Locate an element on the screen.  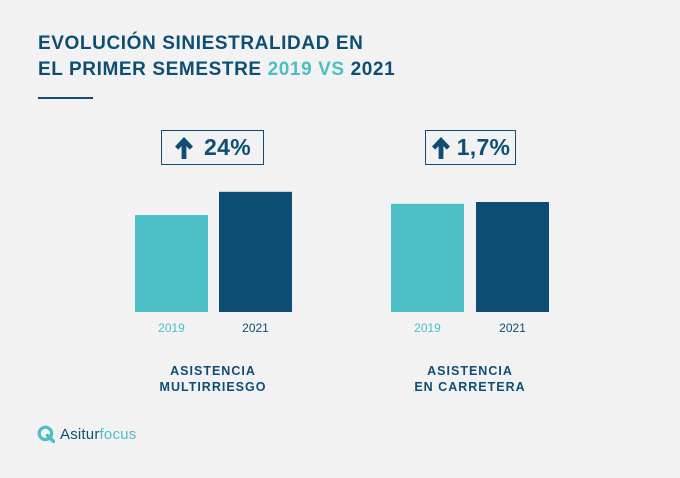
group-label-multirriesgo: ASISTENCIA MULTIRRIESGO is located at coordinates (213, 379).